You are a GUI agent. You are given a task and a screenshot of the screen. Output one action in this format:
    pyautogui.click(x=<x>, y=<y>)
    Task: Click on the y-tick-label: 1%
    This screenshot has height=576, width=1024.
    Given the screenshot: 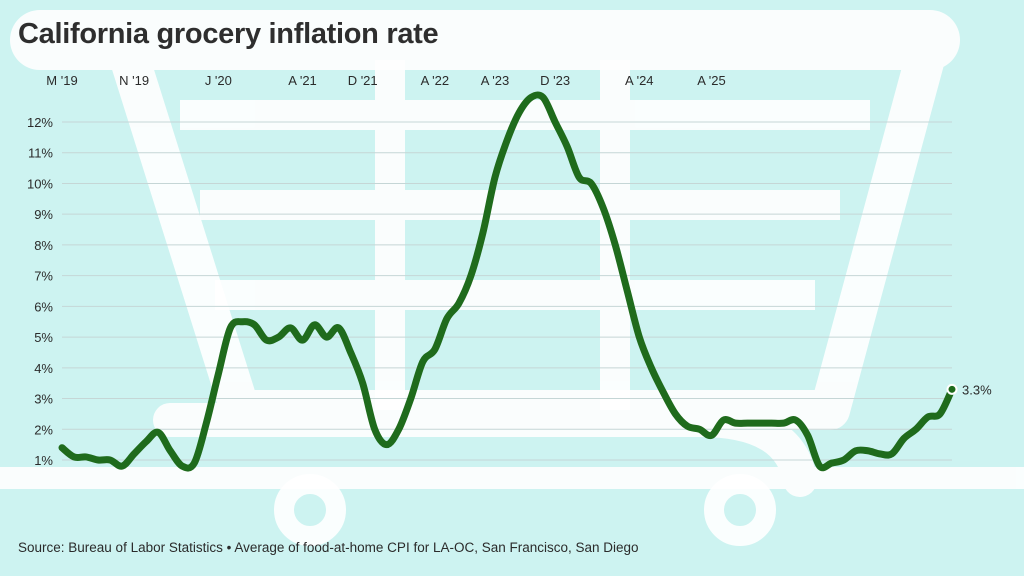 What is the action you would take?
    pyautogui.click(x=43, y=460)
    